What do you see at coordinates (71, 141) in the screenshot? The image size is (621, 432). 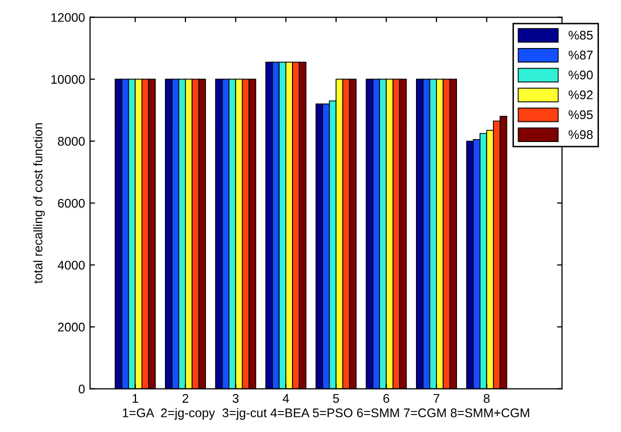 I see `y-tick-label: 8000` at bounding box center [71, 141].